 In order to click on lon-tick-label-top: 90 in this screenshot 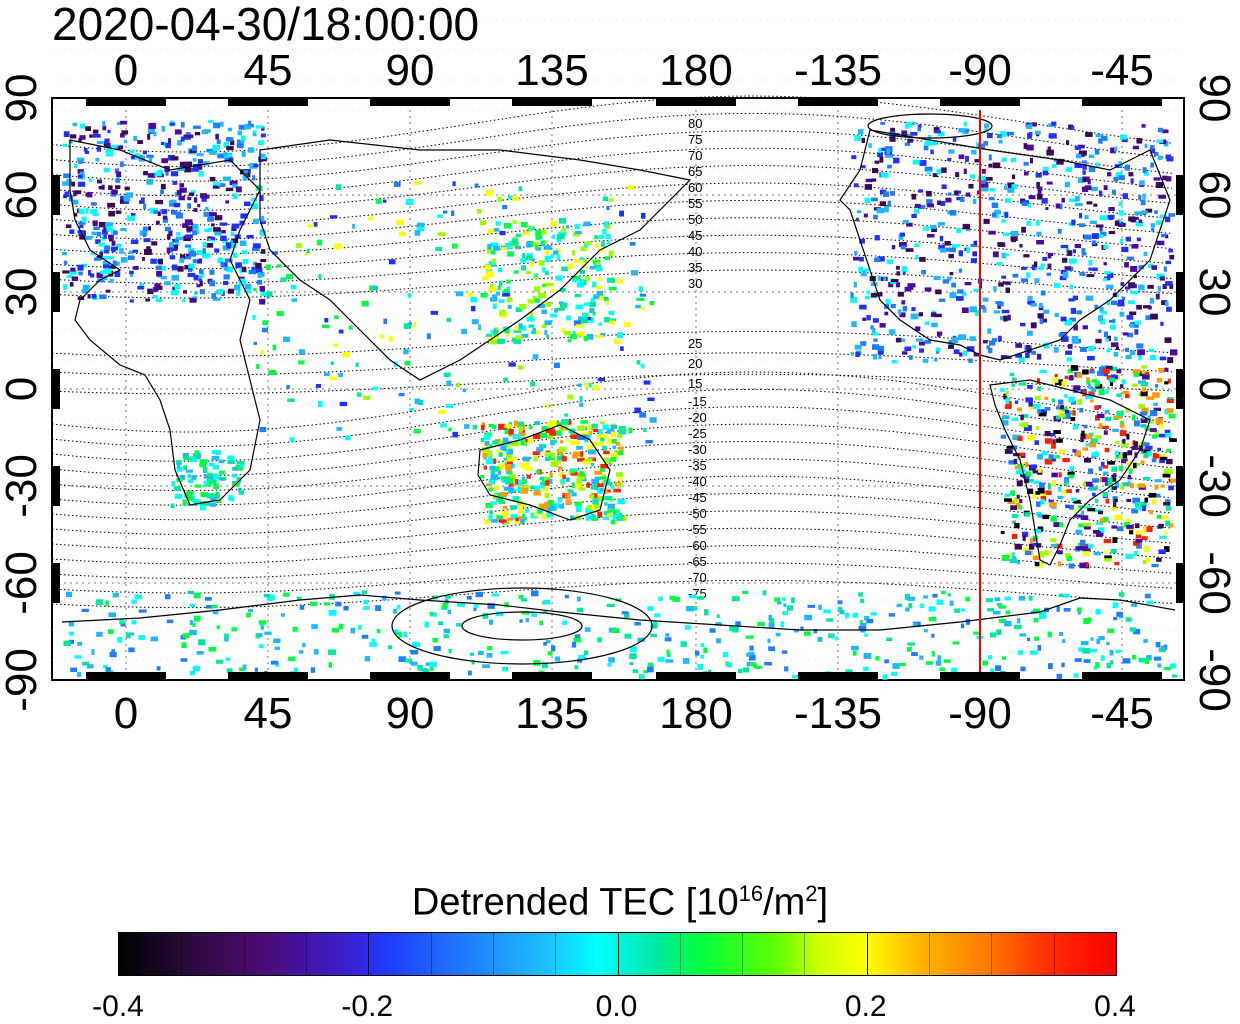, I will do `click(410, 70)`.